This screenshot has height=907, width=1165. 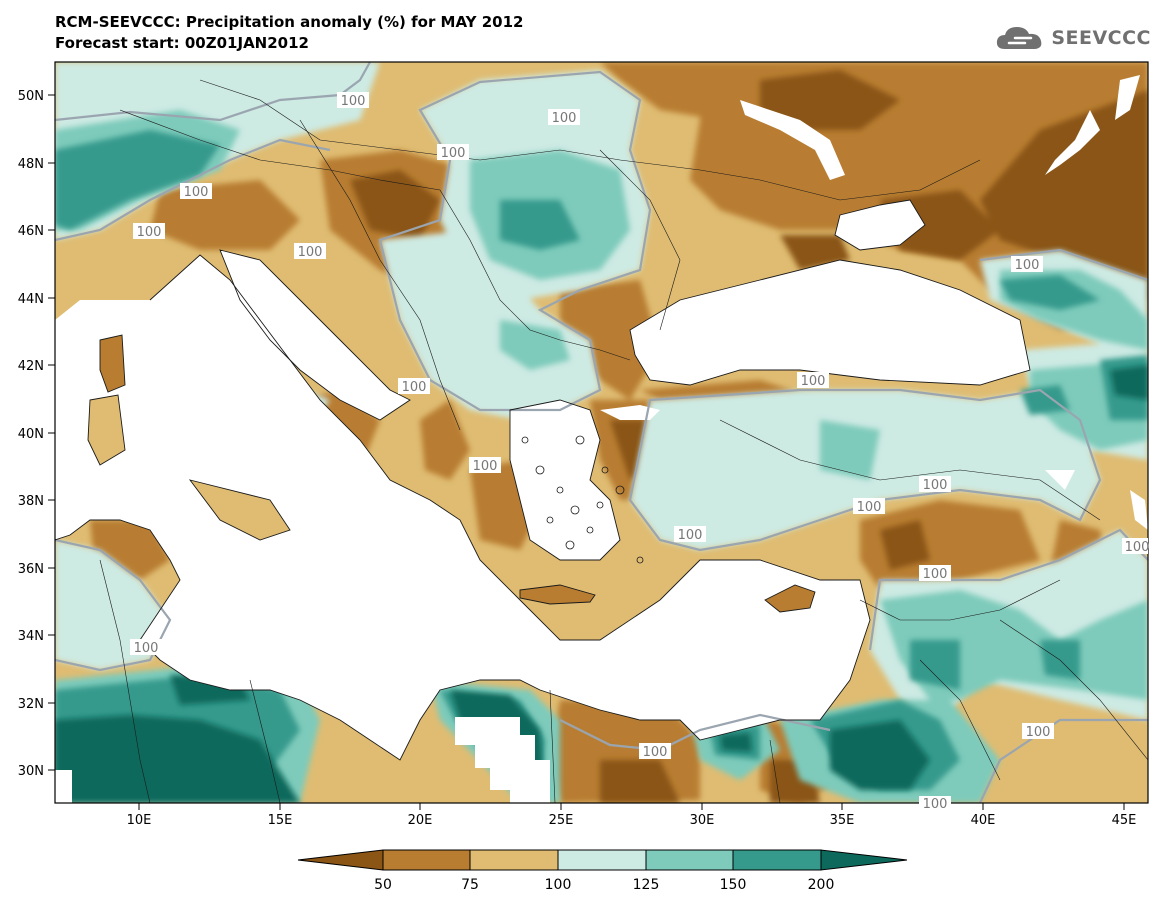 What do you see at coordinates (561, 820) in the screenshot?
I see `lon-label: 25E` at bounding box center [561, 820].